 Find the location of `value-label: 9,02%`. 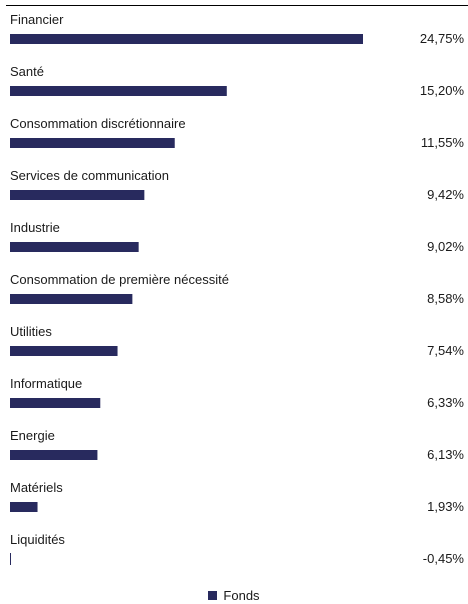

value-label: 9,02% is located at coordinates (445, 246).